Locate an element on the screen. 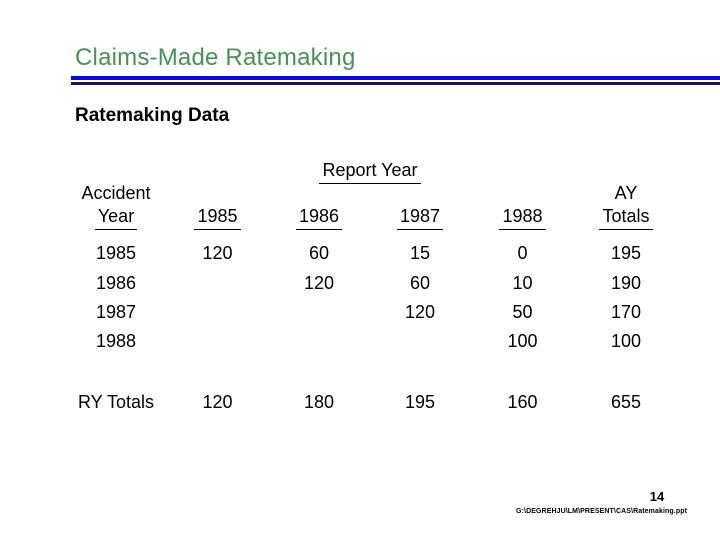 The width and height of the screenshot is (720, 540). row-label: 1987 is located at coordinates (116, 312).